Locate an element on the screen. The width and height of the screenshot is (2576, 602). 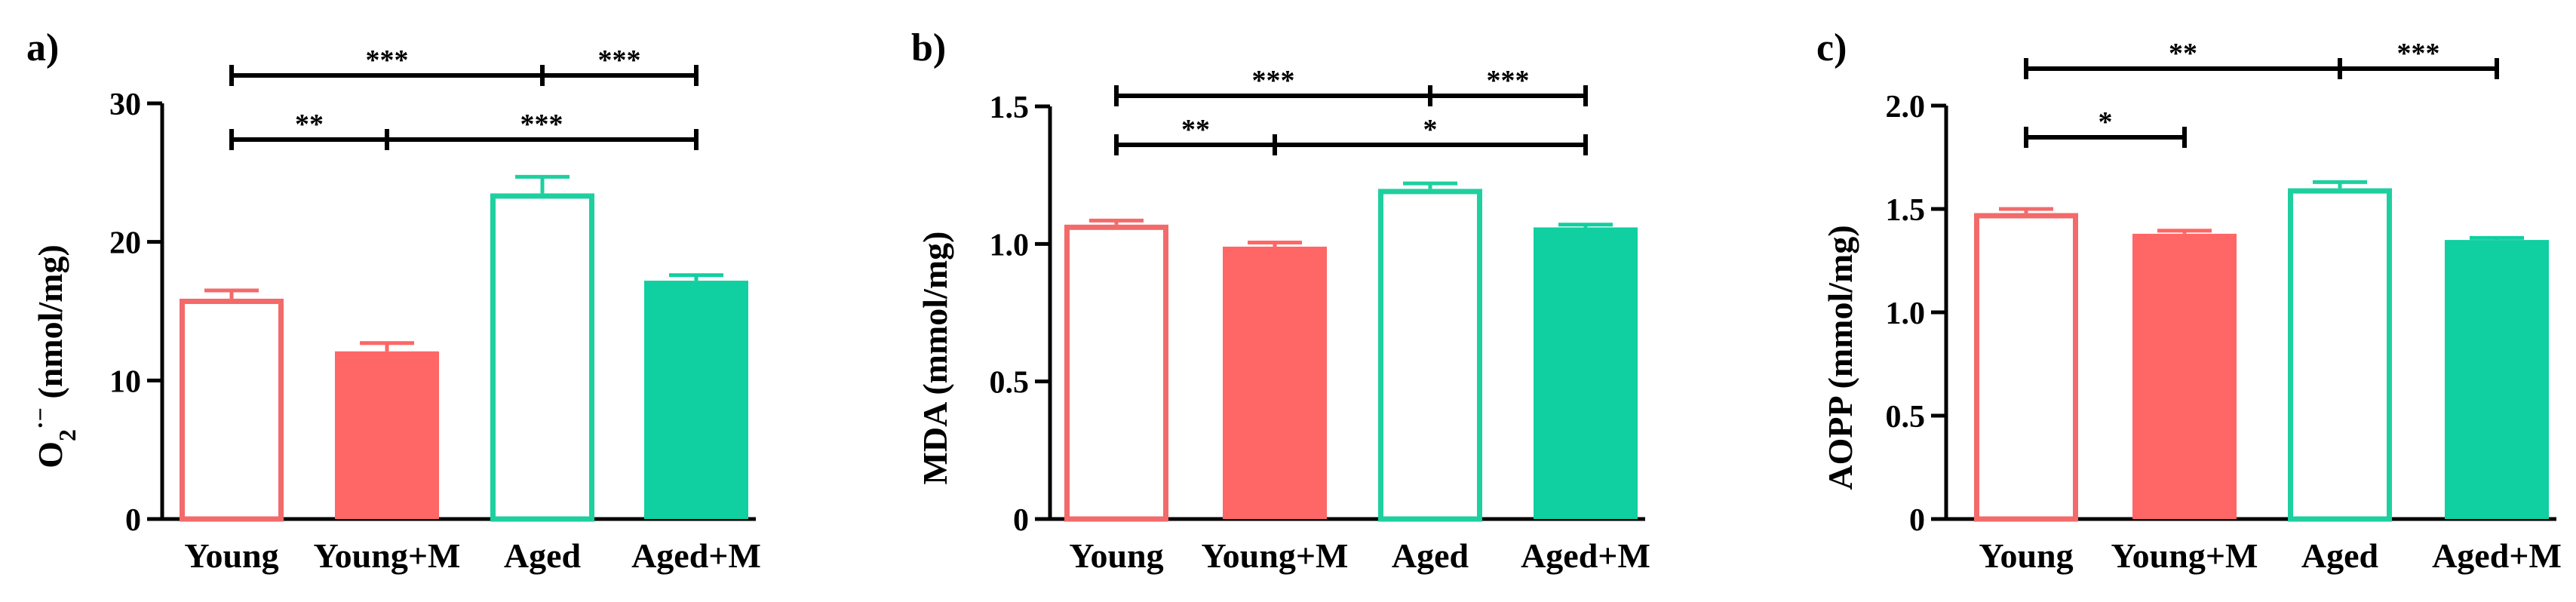
y-axis-label: AOPP (mmol/mg) is located at coordinates (1840, 357).